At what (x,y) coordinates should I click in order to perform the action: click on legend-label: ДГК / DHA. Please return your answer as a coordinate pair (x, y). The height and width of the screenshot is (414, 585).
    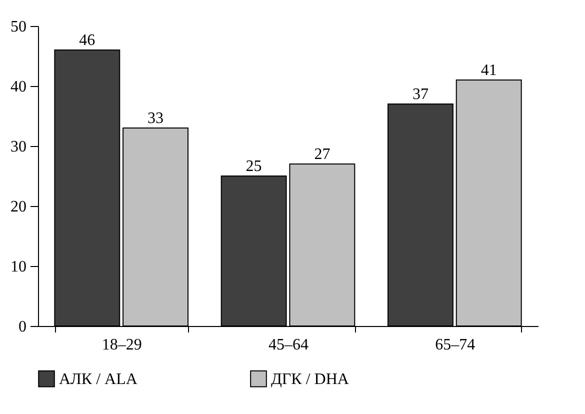
    Looking at the image, I should click on (310, 379).